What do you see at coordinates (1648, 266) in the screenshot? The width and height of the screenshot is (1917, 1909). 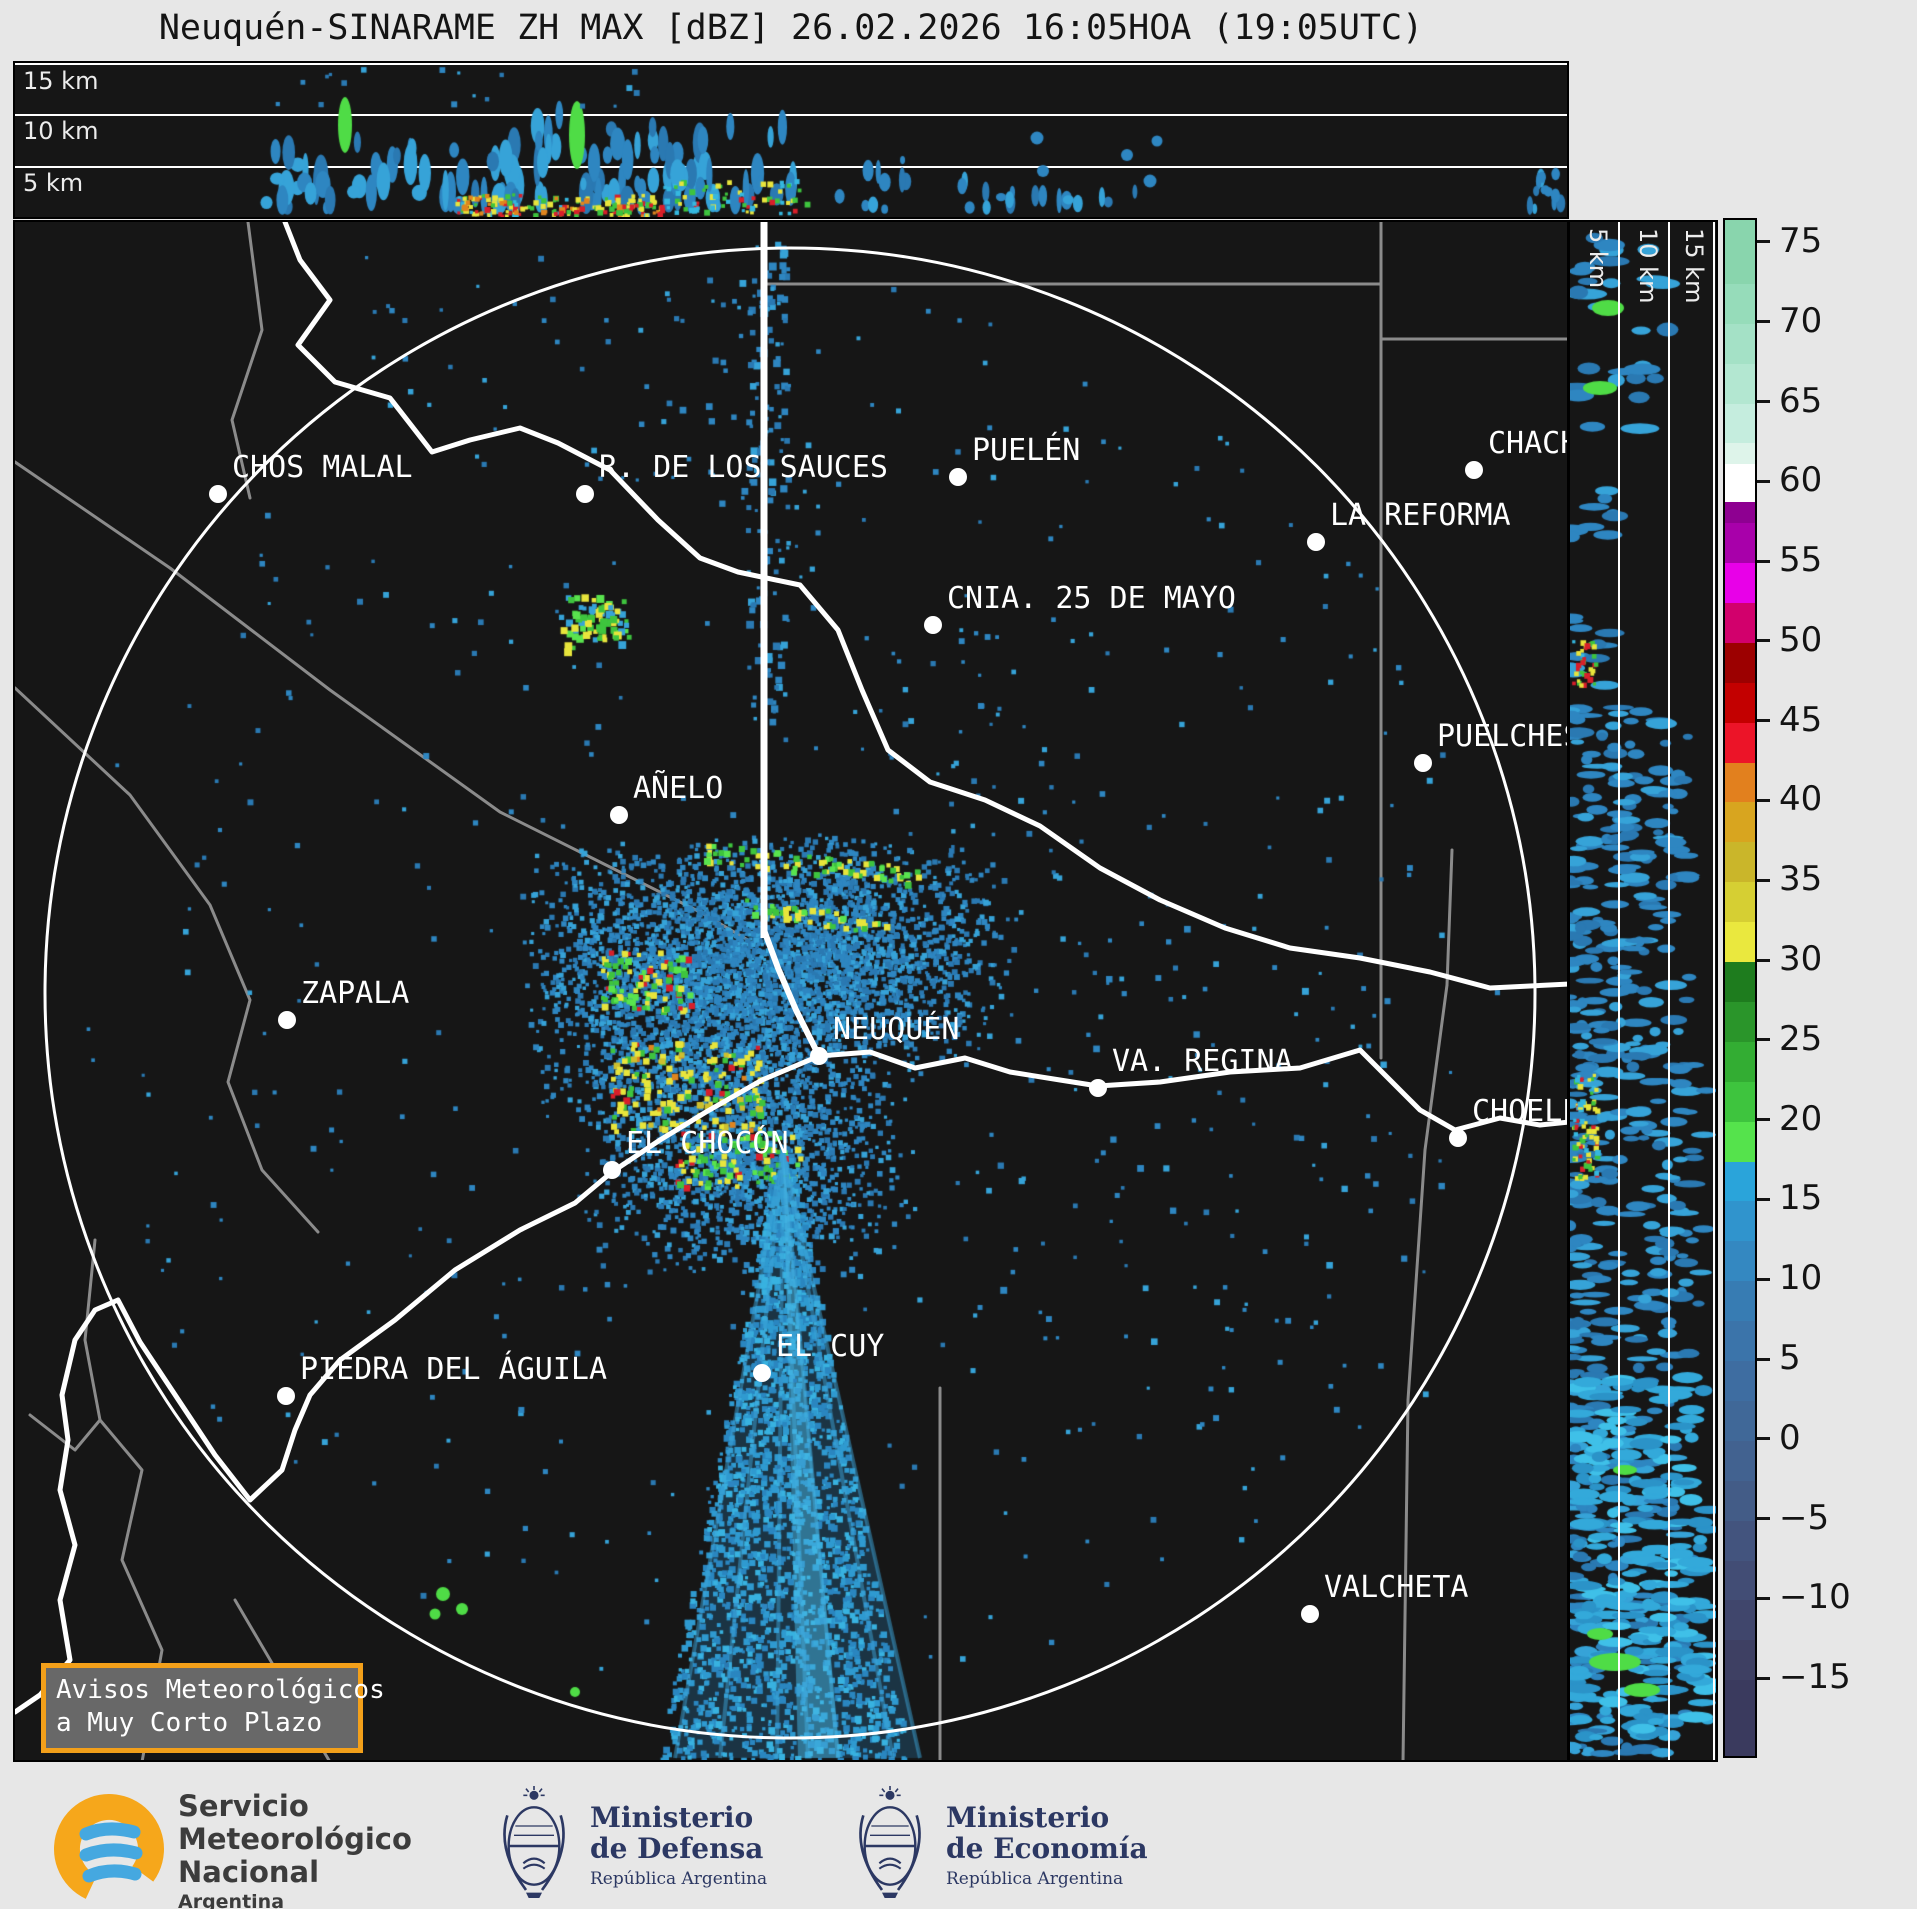 I see `altitude-label-10km-v: 10 km` at bounding box center [1648, 266].